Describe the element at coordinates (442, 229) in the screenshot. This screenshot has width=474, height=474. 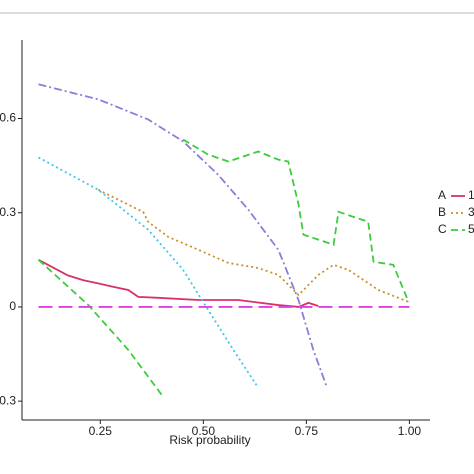
I see `legend-key: C` at that location.